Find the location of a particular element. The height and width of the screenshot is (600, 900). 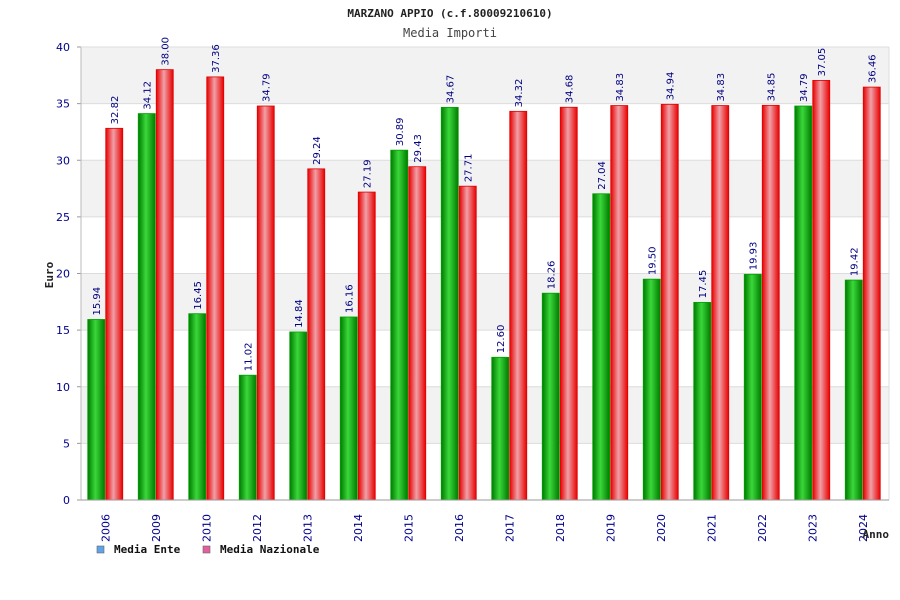

x-tick-label: 2019 is located at coordinates (610, 528).